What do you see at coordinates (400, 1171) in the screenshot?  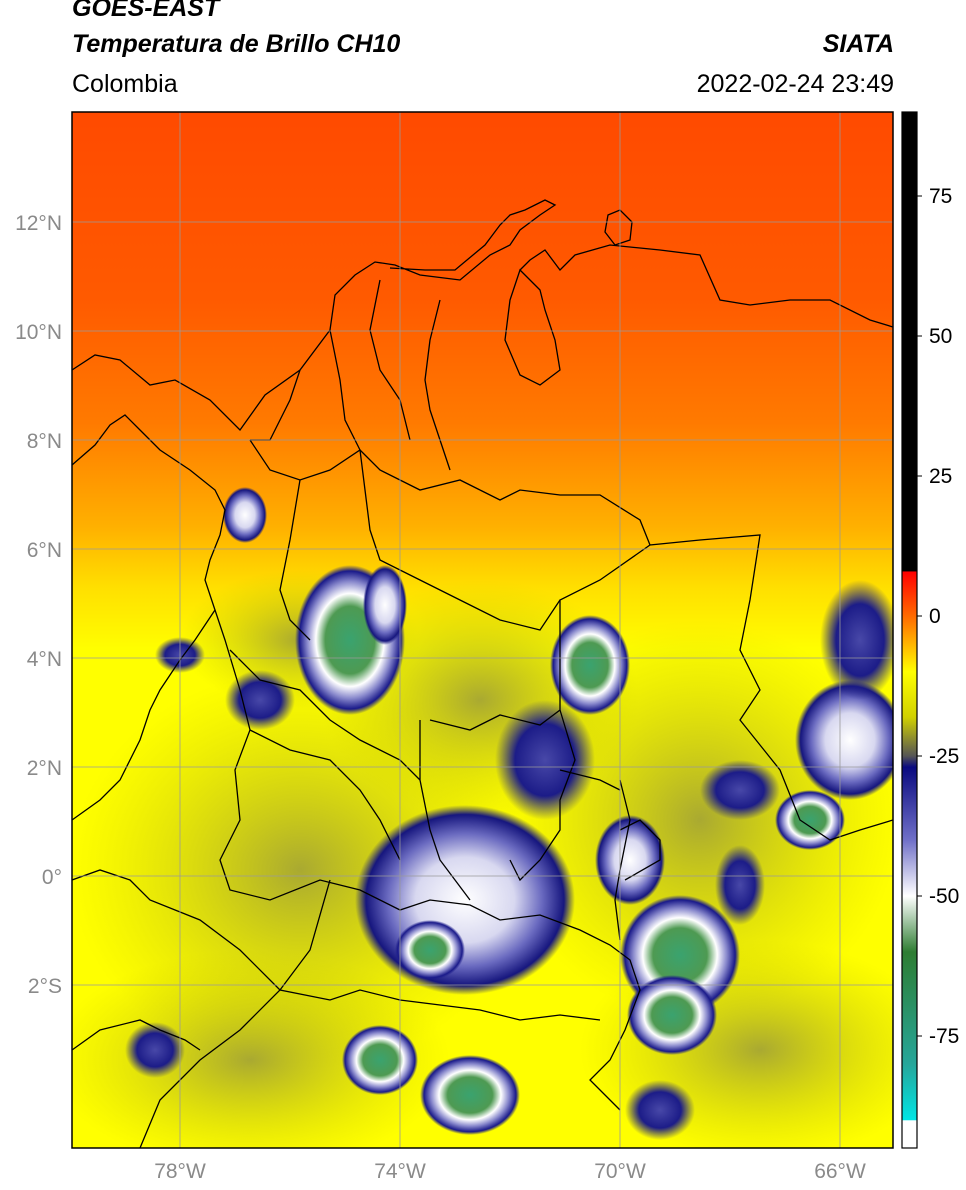 I see `lon-tick-label: 74°W` at bounding box center [400, 1171].